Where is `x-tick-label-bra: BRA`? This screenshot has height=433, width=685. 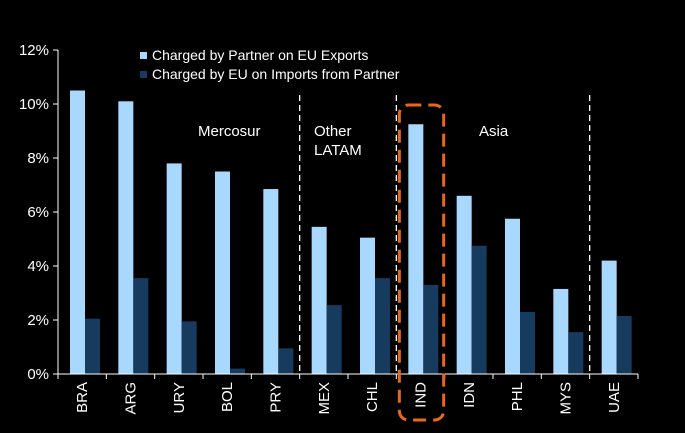 x-tick-label-bra: BRA is located at coordinates (82, 397).